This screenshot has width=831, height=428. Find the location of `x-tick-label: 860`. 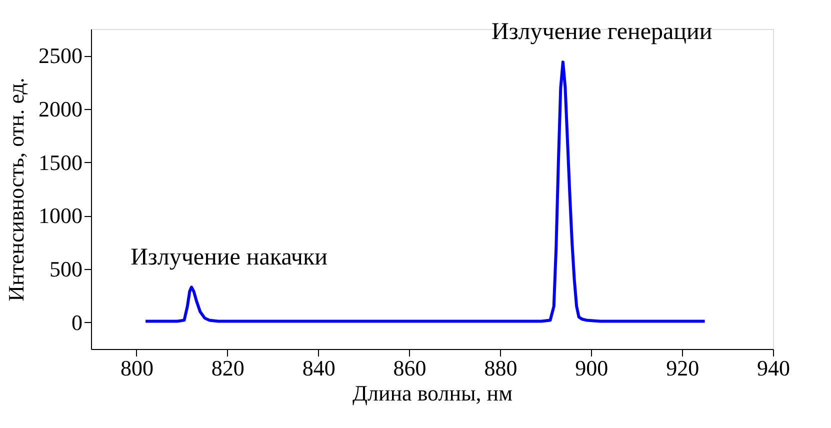

x-tick-label: 860 is located at coordinates (409, 368).